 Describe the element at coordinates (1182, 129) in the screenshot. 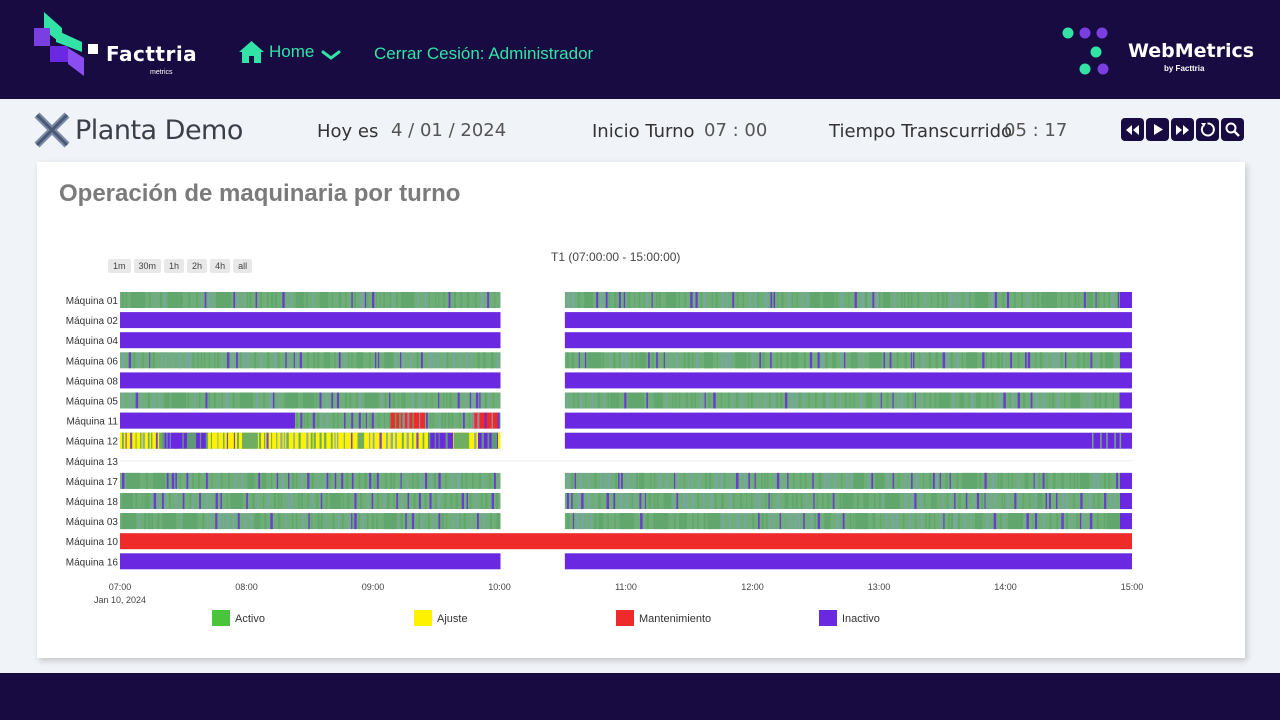

I see `fast-forward-button` at that location.